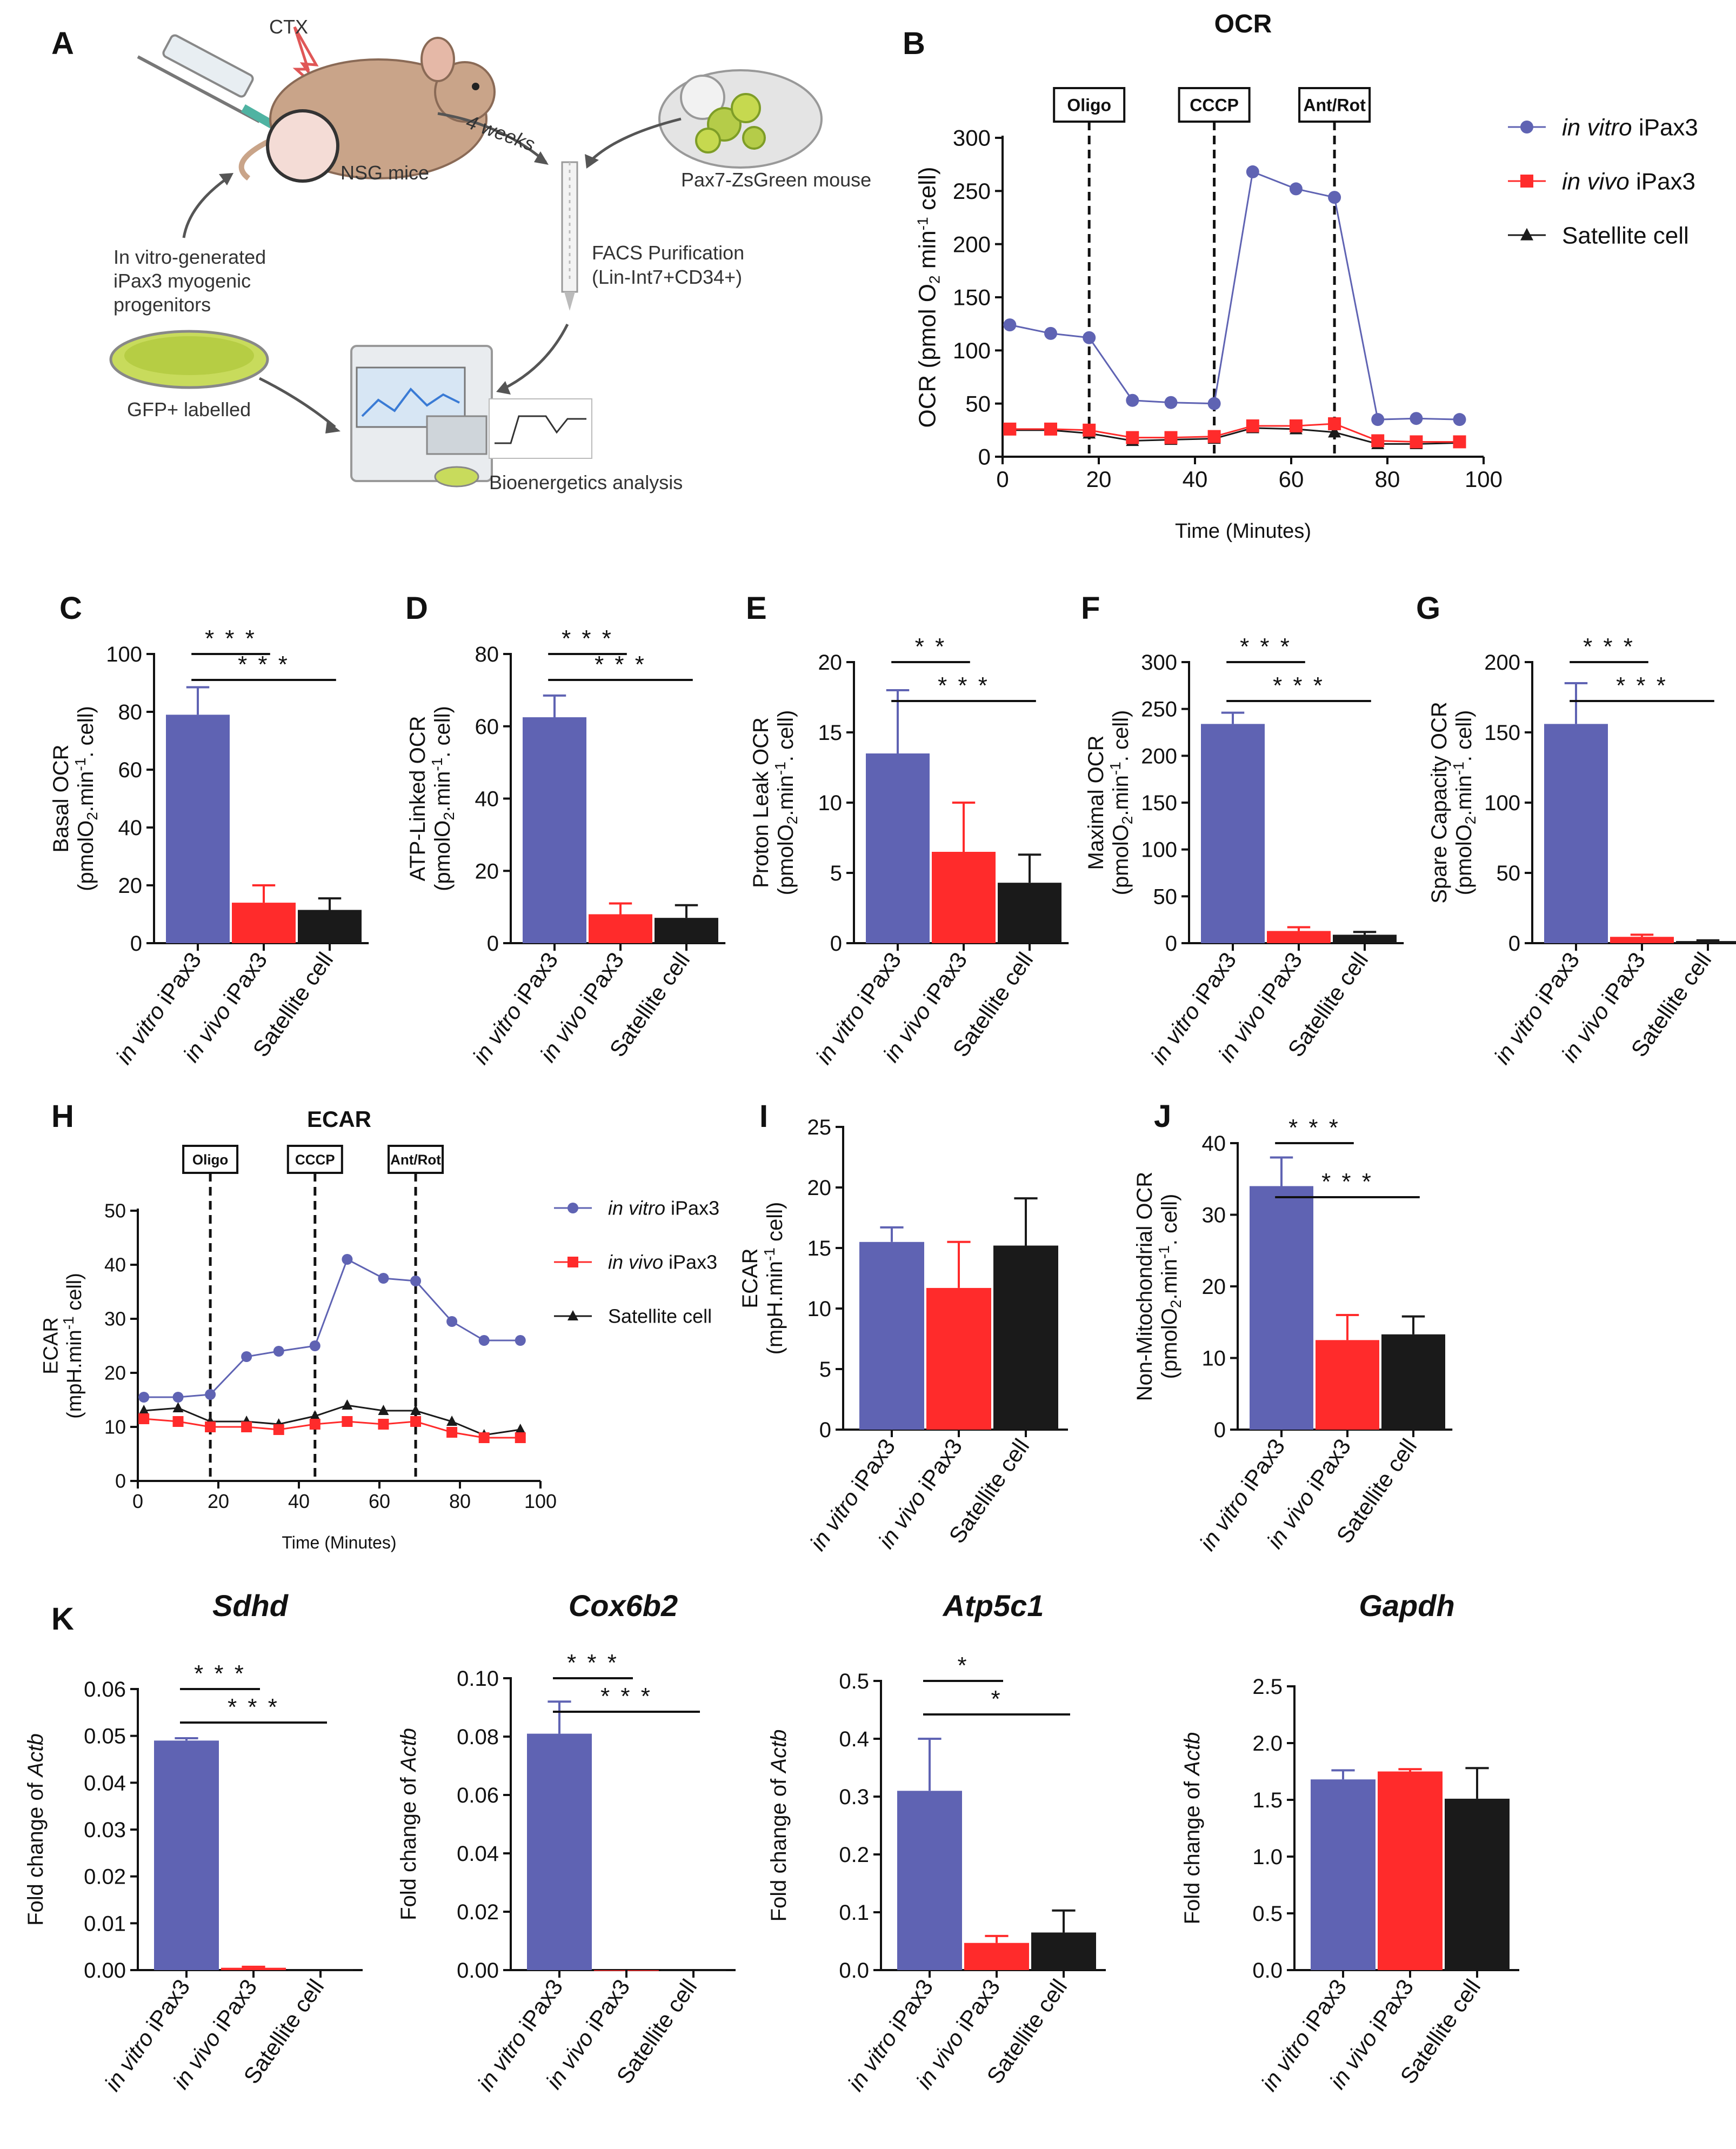 The height and width of the screenshot is (2149, 1736). What do you see at coordinates (854, 1797) in the screenshot?
I see `y-tick-label: 0.3` at bounding box center [854, 1797].